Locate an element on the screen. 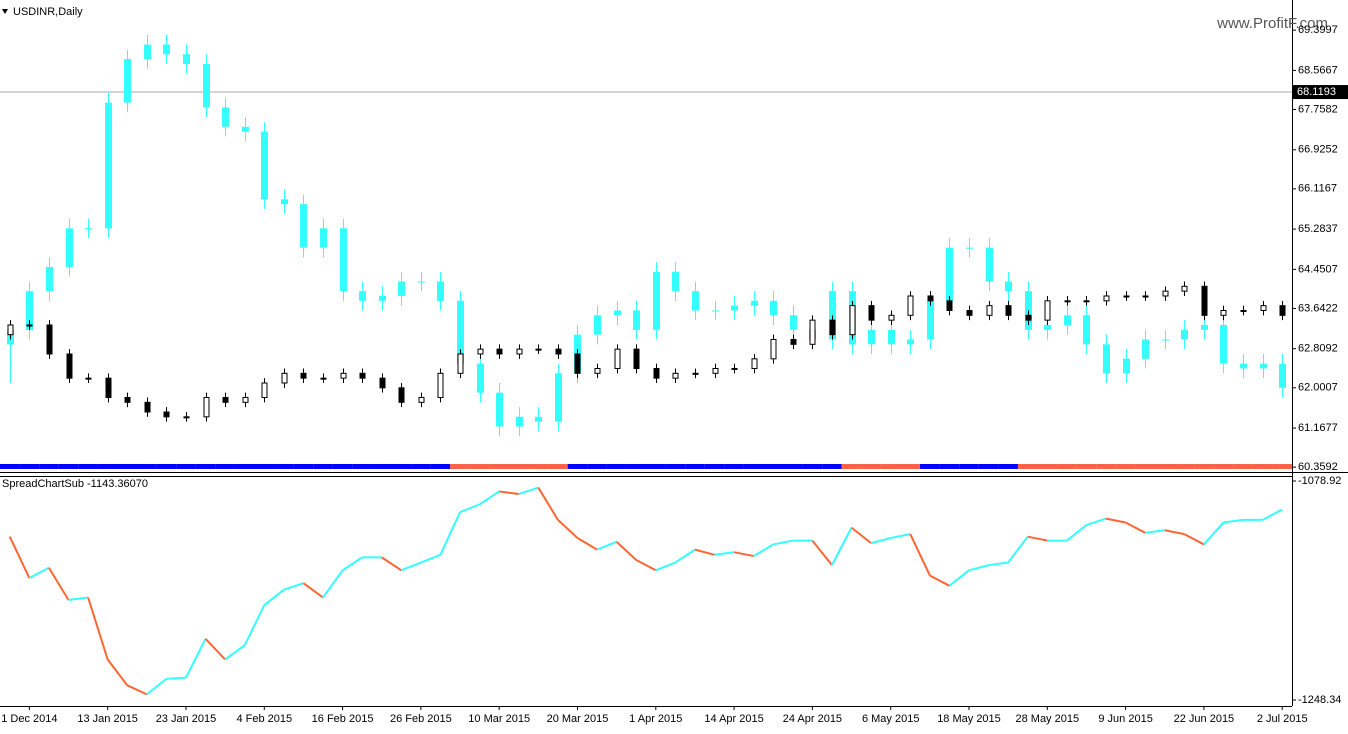  x-tick-label: 4 Feb 2015 is located at coordinates (264, 719).